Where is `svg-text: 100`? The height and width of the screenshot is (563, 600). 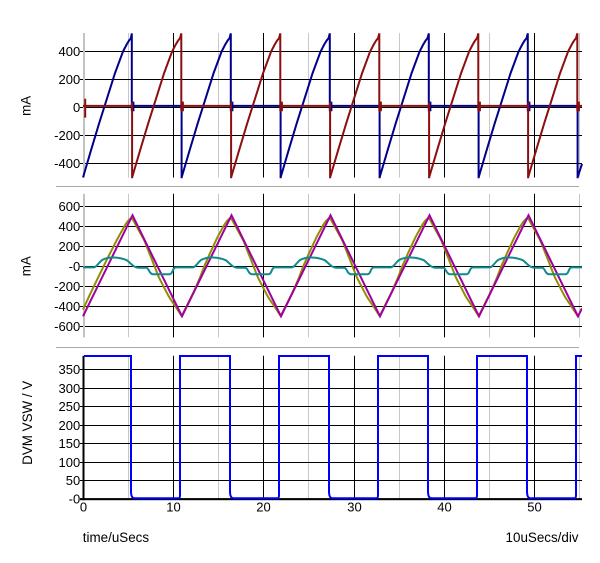 svg-text: 100 is located at coordinates (69, 462).